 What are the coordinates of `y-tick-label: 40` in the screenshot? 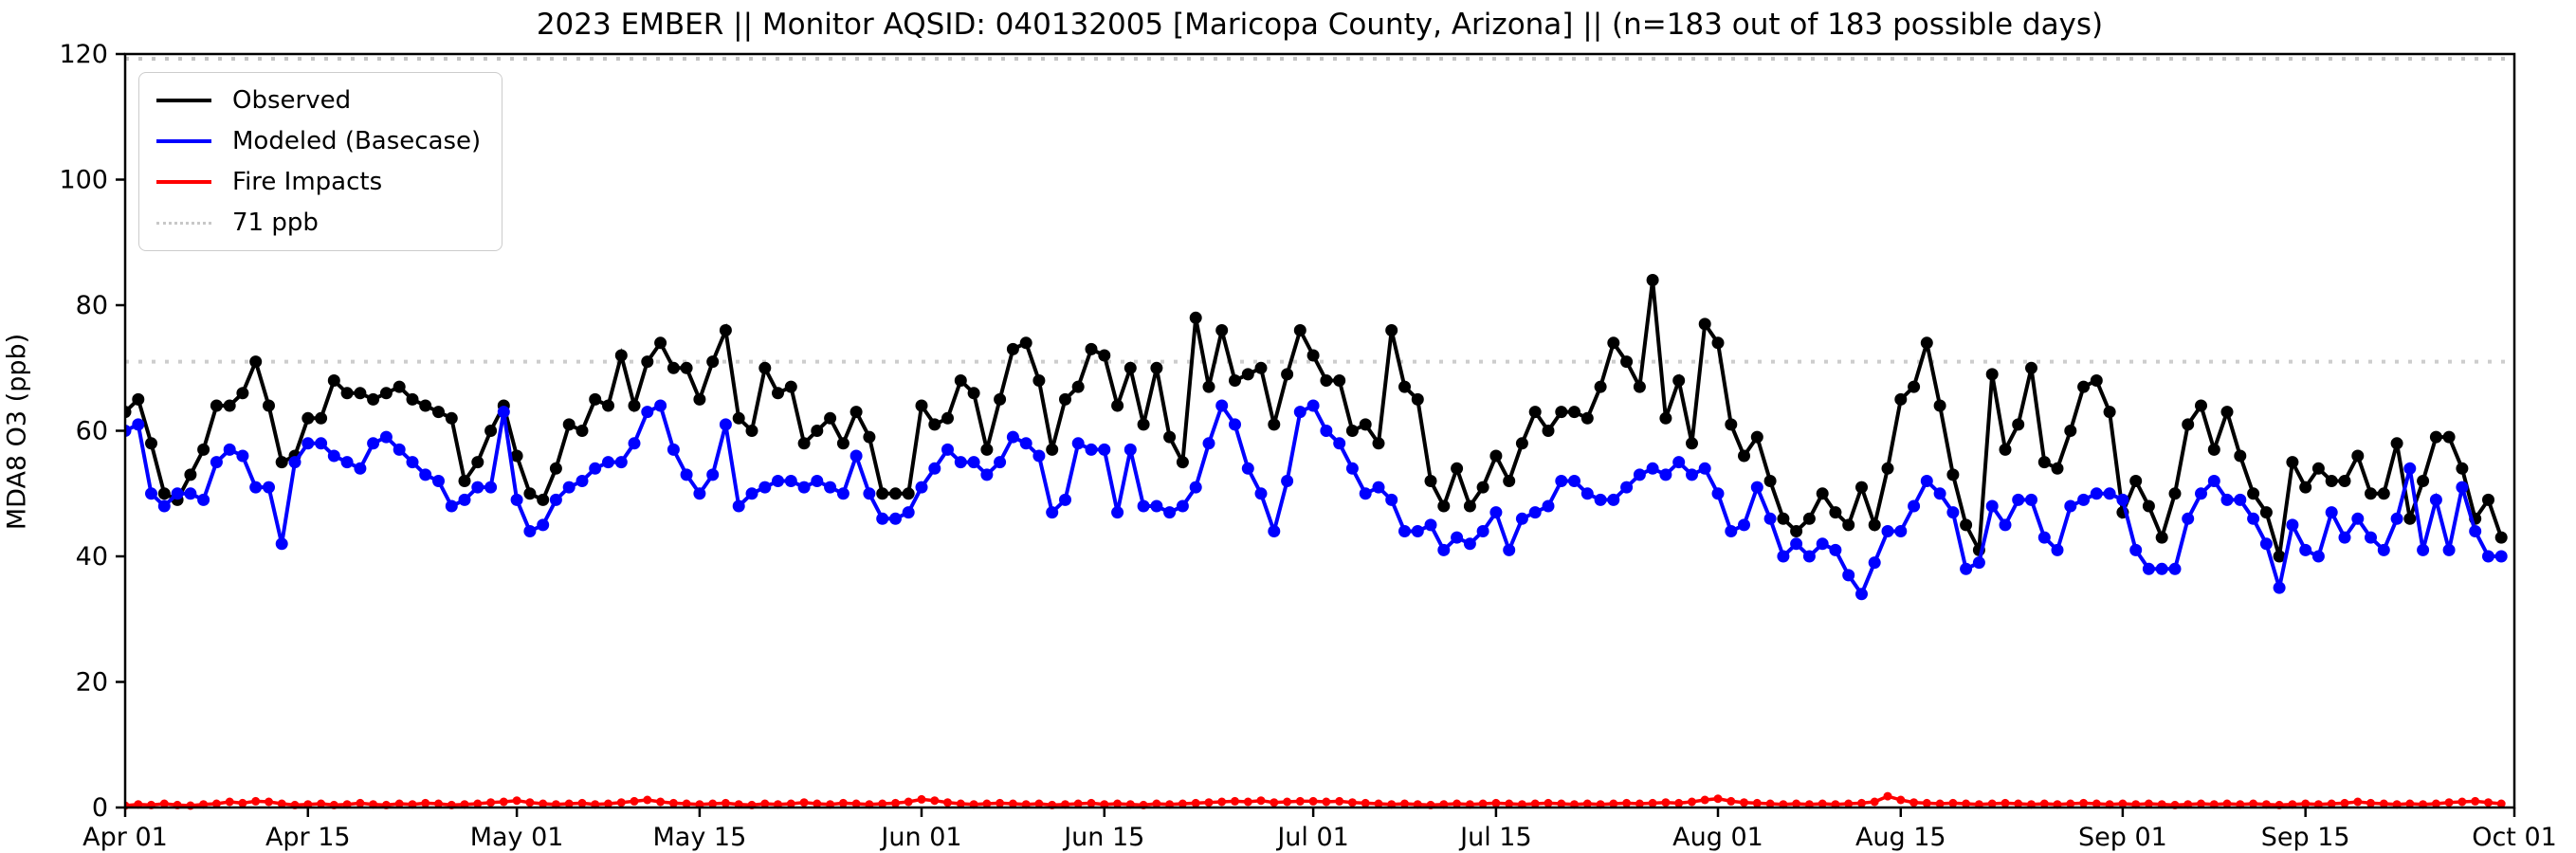 It's located at (92, 557).